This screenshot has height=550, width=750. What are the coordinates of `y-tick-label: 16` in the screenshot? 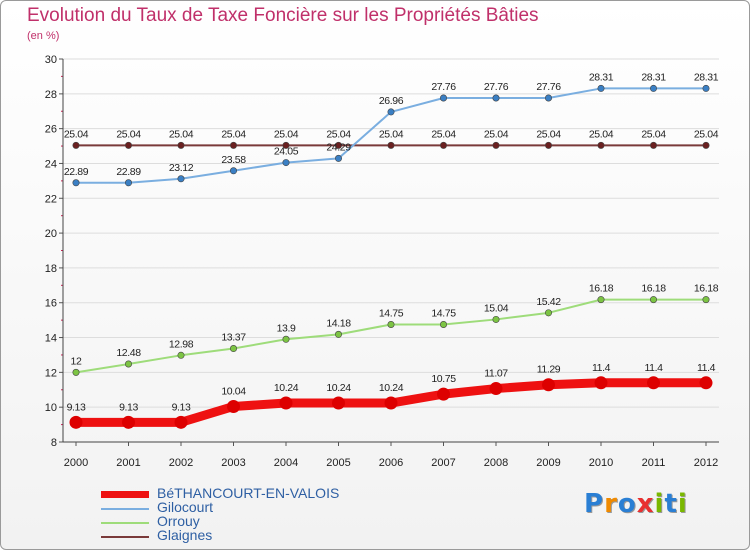 It's located at (51, 304).